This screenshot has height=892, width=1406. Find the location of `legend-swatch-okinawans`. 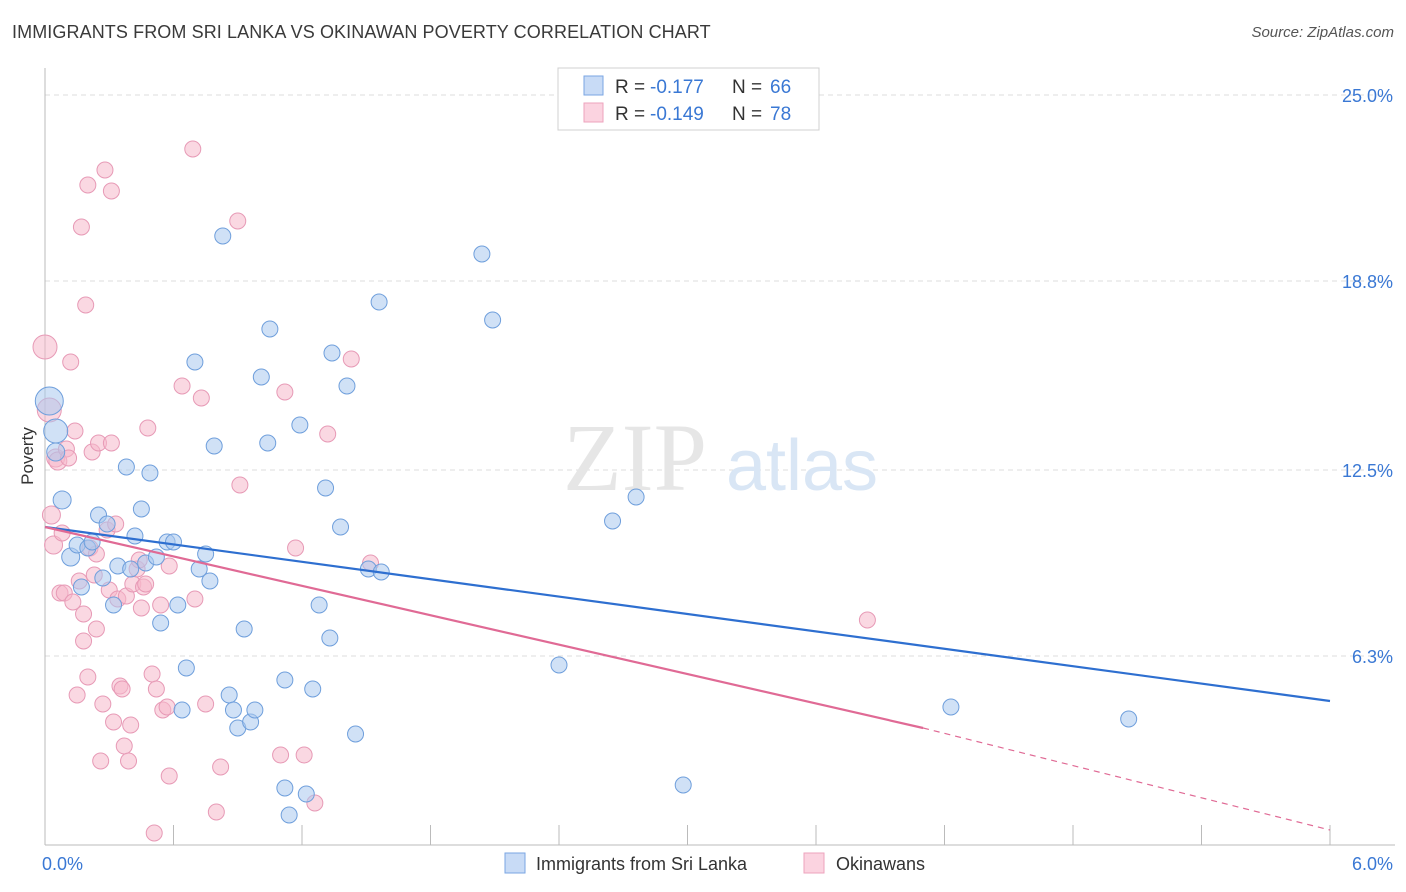

legend-swatch-okinawans is located at coordinates (814, 863).